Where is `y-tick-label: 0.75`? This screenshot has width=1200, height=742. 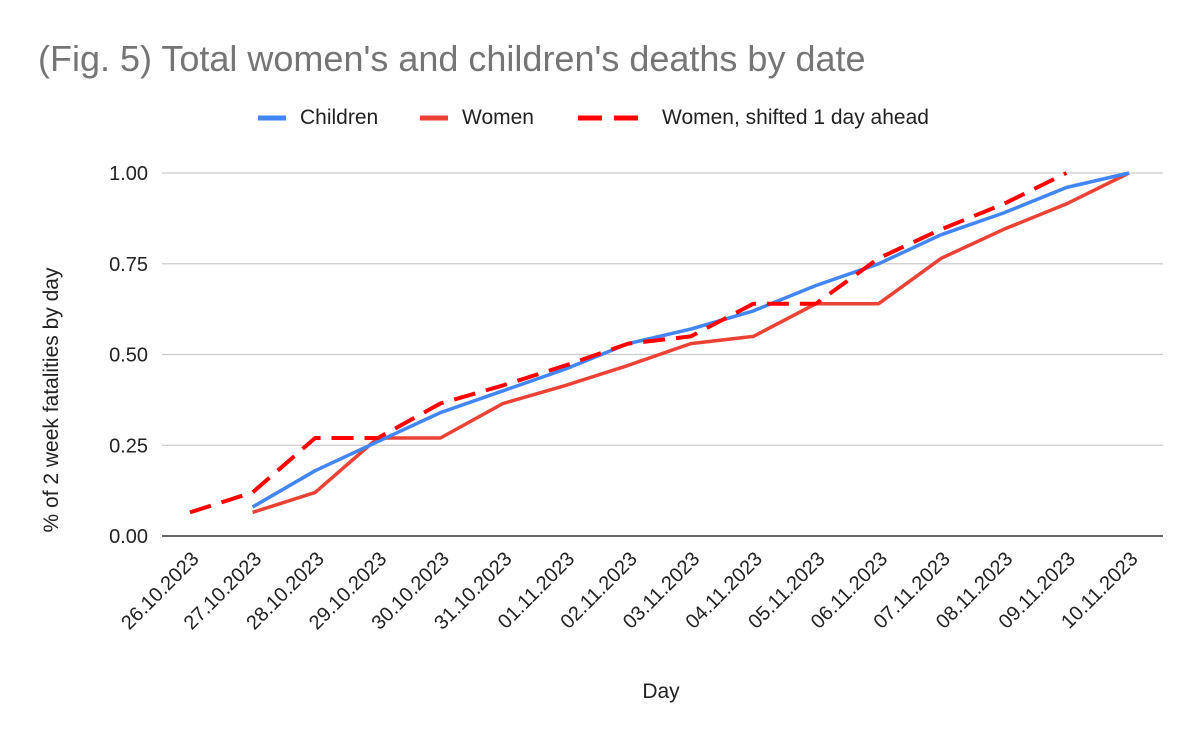 y-tick-label: 0.75 is located at coordinates (128, 265).